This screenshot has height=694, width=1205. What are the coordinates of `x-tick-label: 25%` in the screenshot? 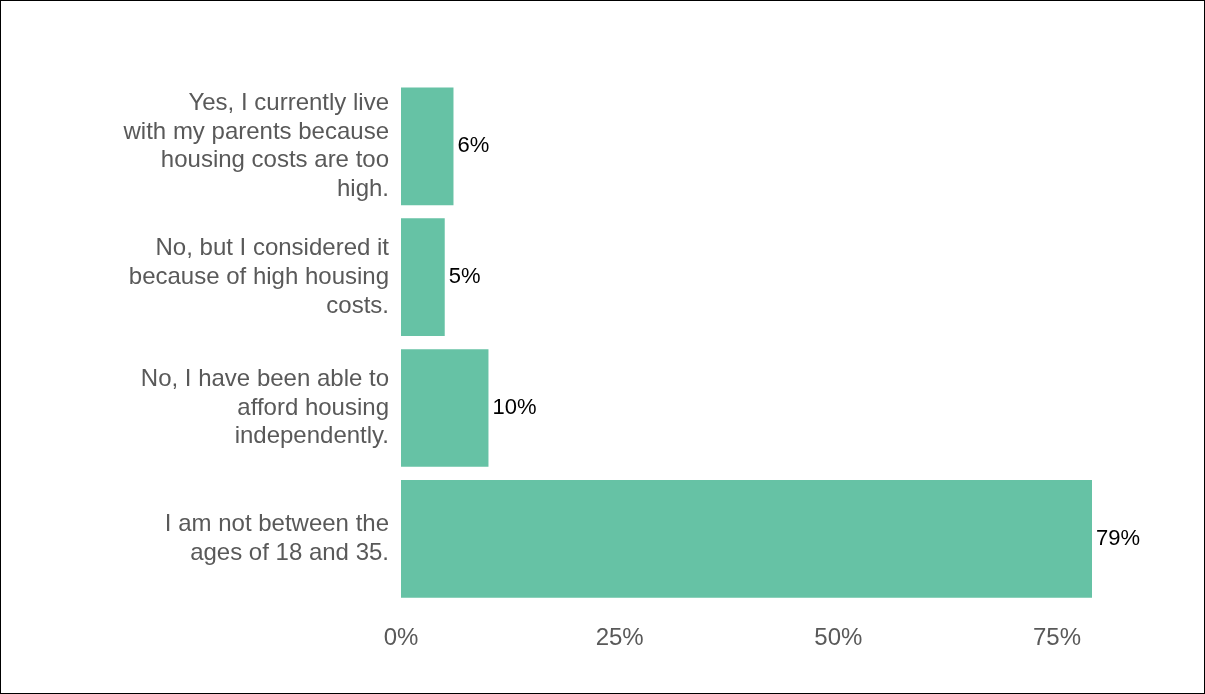 It's located at (619, 637).